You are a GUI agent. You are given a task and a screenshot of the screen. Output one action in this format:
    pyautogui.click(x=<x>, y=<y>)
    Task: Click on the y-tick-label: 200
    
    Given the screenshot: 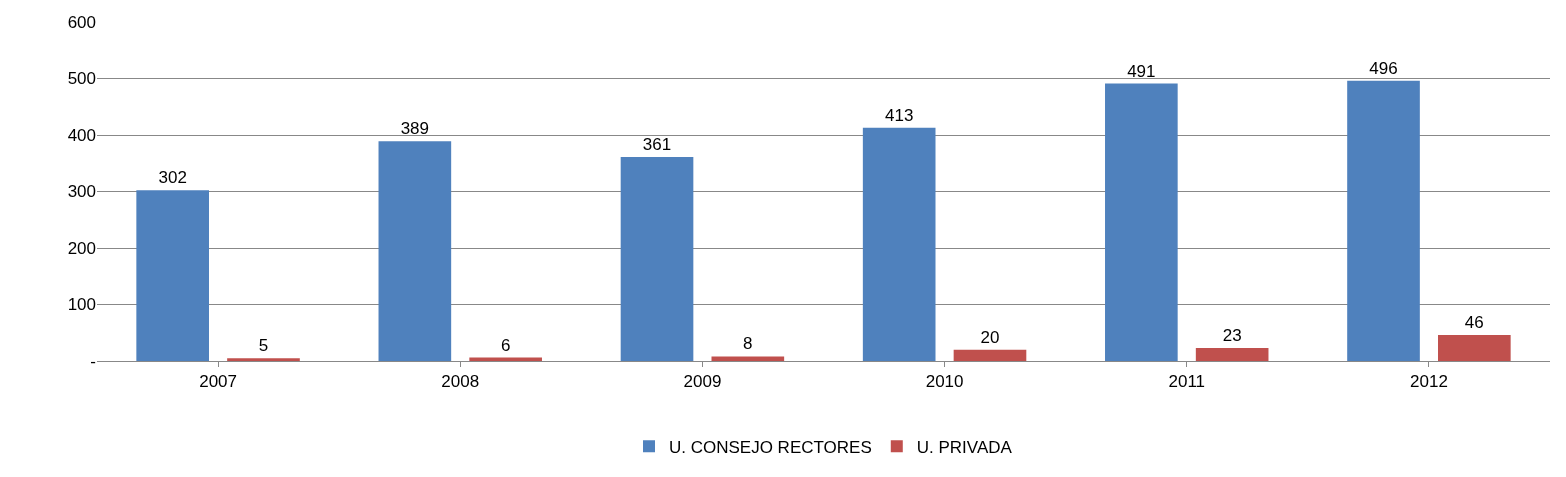 What is the action you would take?
    pyautogui.click(x=81, y=248)
    